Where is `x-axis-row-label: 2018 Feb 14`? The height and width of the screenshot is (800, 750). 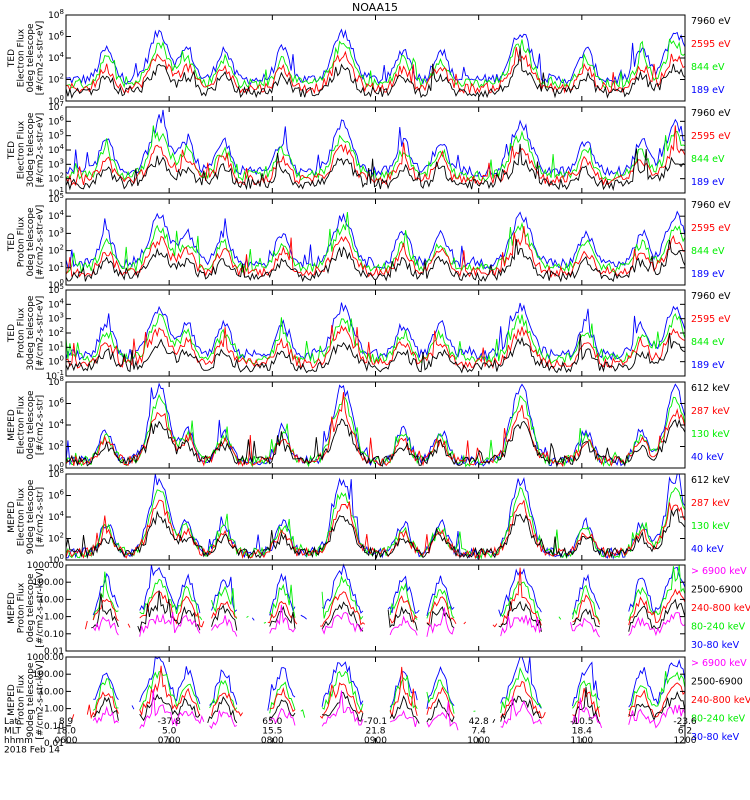 x-axis-row-label: 2018 Feb 14 is located at coordinates (32, 751).